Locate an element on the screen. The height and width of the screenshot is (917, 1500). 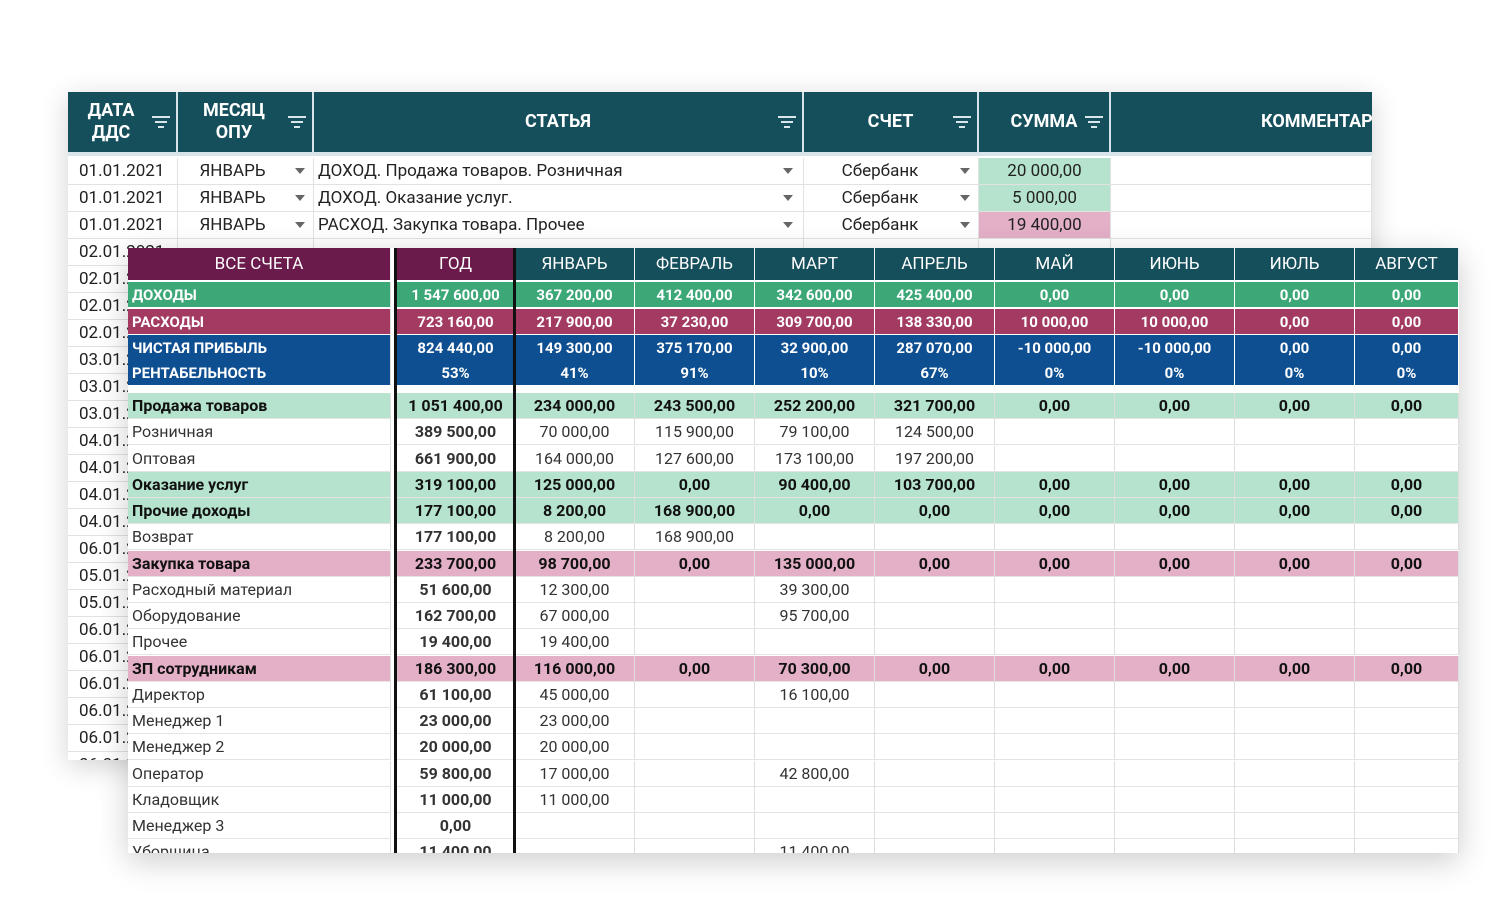
cell-value: 37 230,00 is located at coordinates (695, 322).